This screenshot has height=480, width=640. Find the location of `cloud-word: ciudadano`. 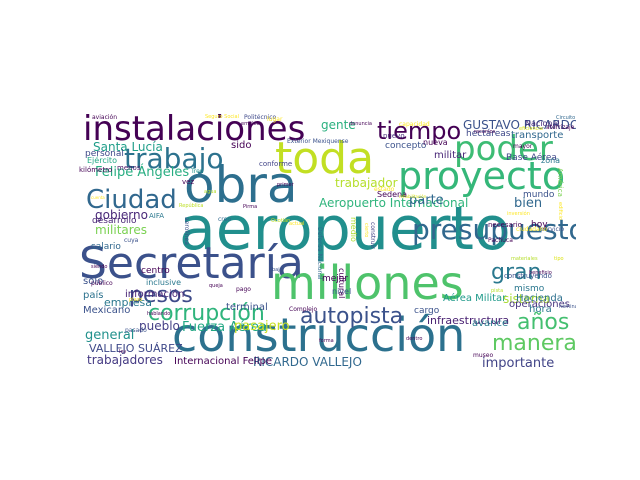

cloud-word: ciudadano is located at coordinates (532, 229).